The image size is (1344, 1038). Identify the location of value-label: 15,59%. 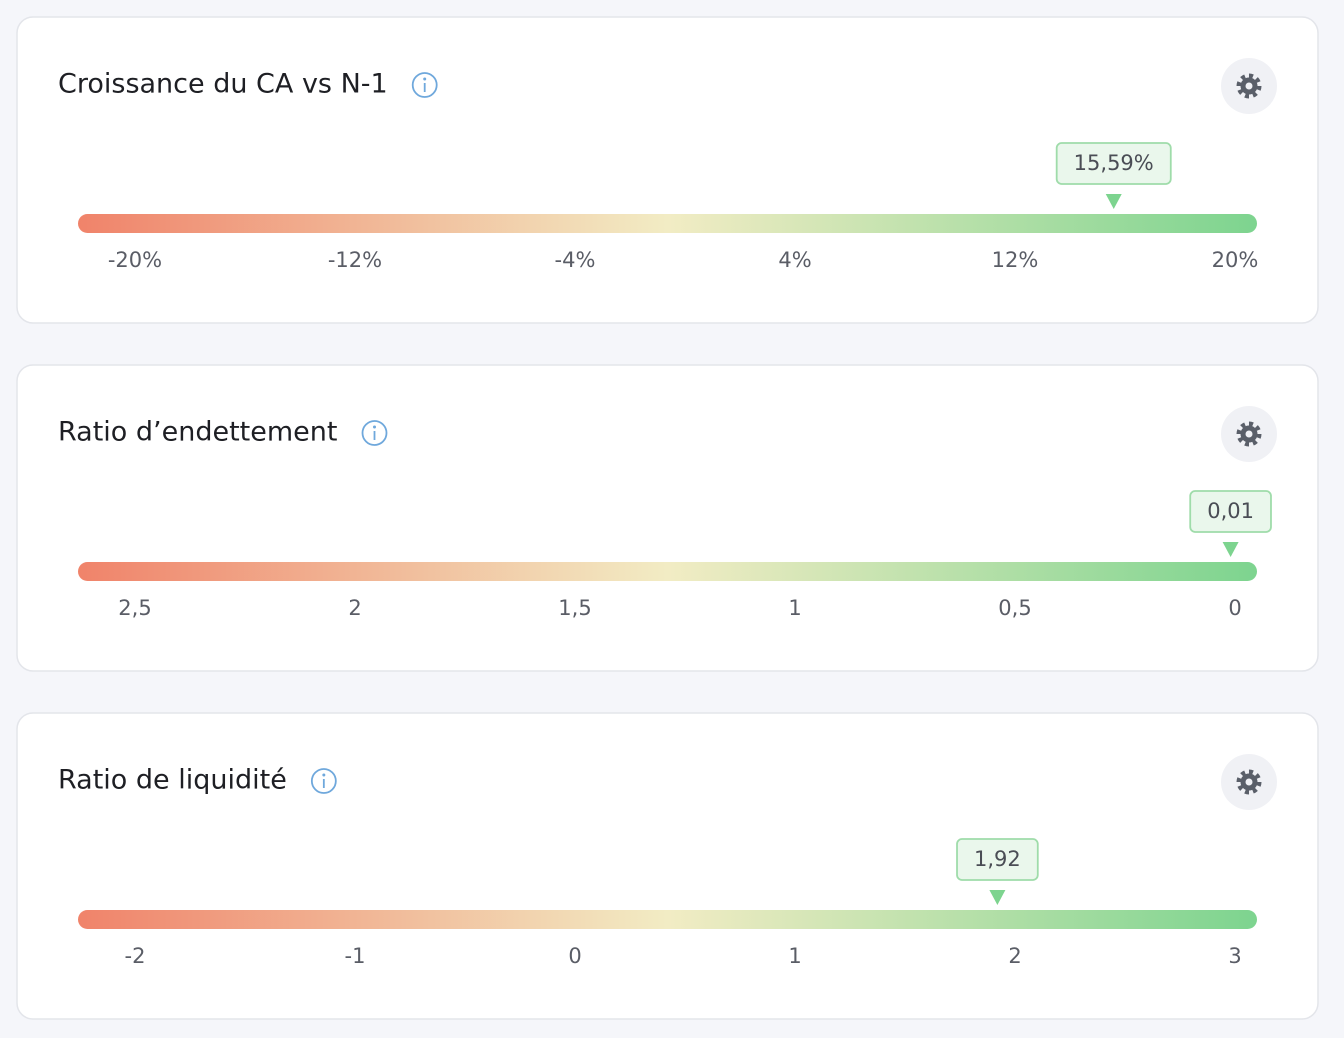
(1114, 163).